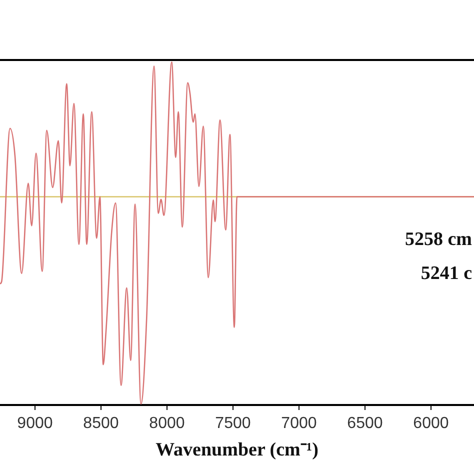  What do you see at coordinates (446, 273) in the screenshot?
I see `annotation: 5241 c` at bounding box center [446, 273].